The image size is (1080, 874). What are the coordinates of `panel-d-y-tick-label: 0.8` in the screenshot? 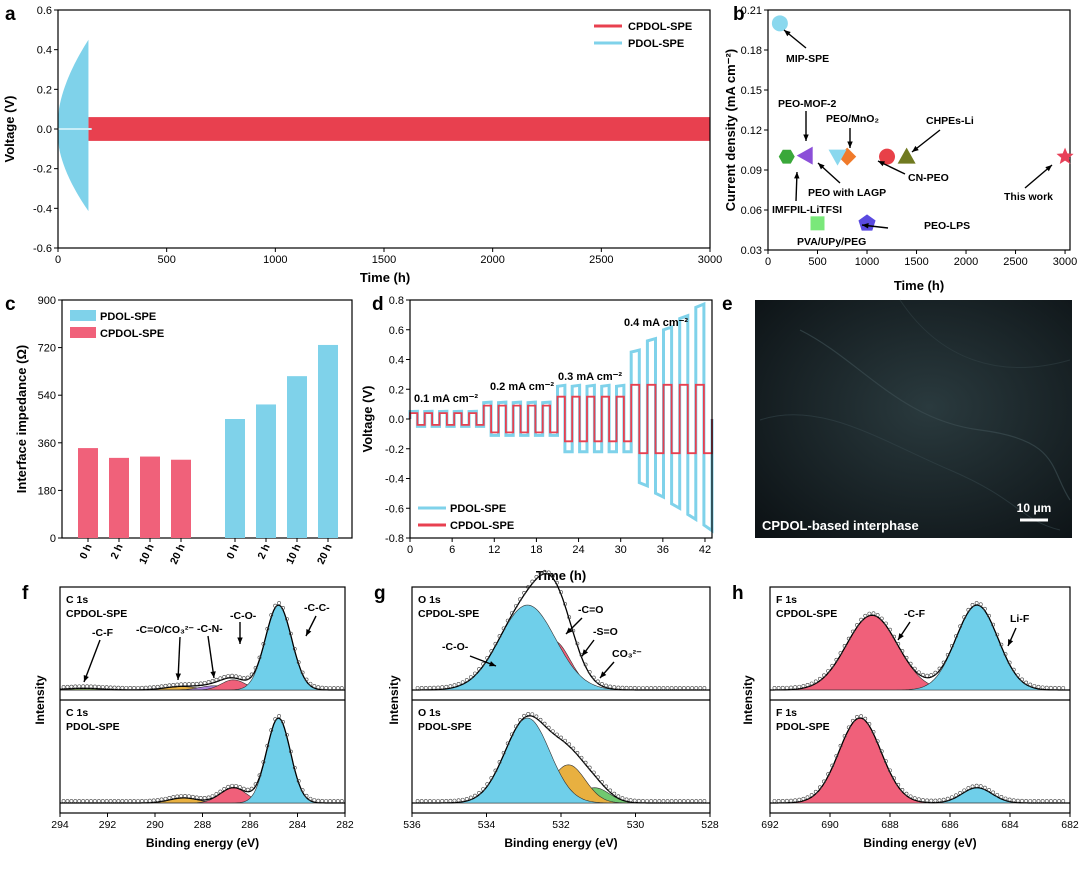 It's located at (396, 301).